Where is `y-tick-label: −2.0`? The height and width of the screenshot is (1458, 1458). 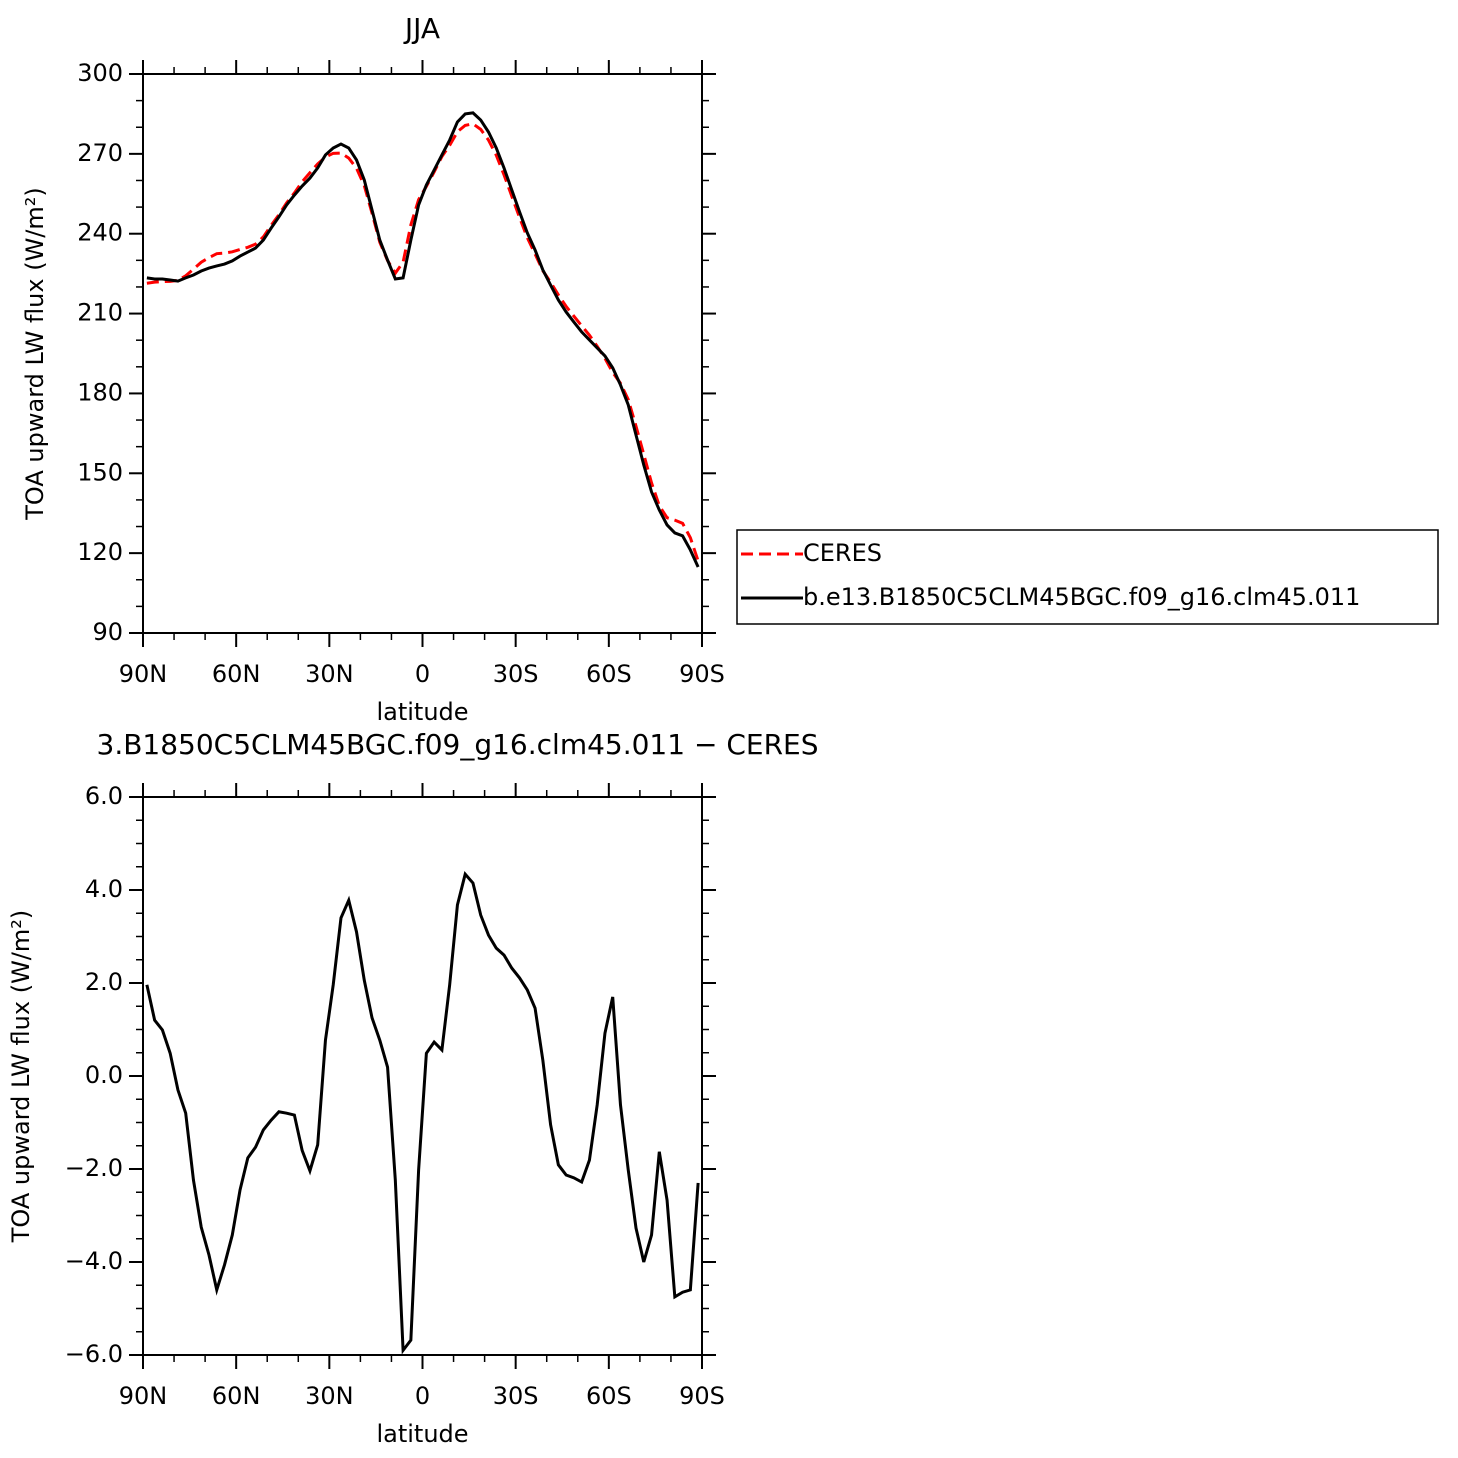 y-tick-label: −2.0 is located at coordinates (94, 1168).